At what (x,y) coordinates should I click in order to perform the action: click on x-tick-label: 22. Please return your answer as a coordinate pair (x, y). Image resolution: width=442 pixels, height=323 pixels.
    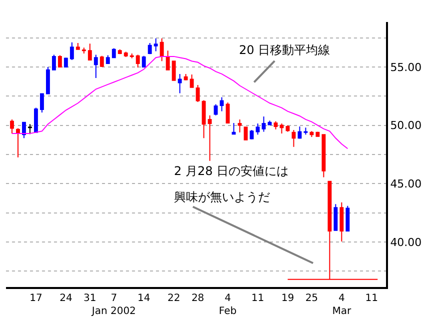
    Looking at the image, I should click on (173, 298).